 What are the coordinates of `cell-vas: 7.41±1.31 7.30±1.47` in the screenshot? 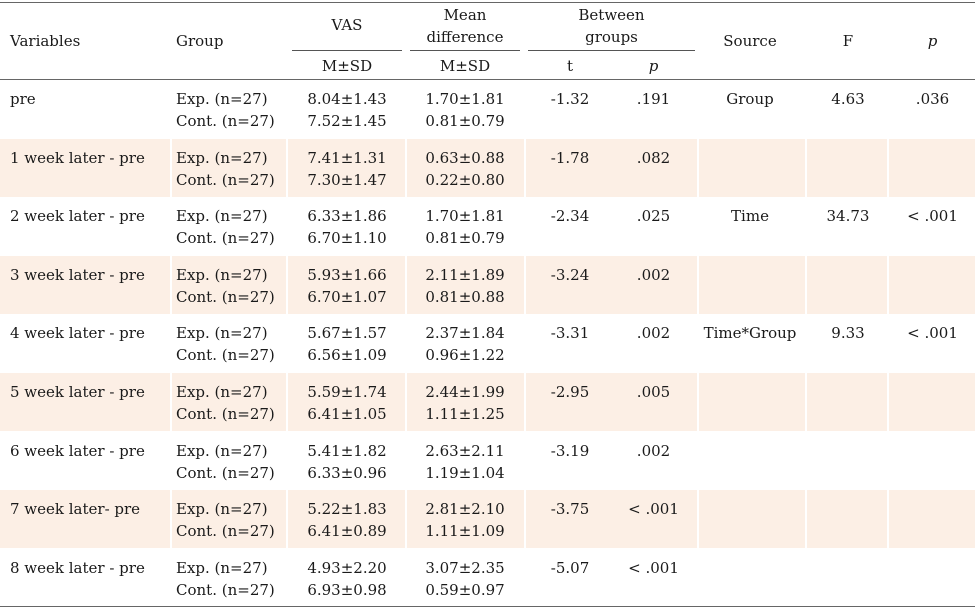 It's located at (347, 169).